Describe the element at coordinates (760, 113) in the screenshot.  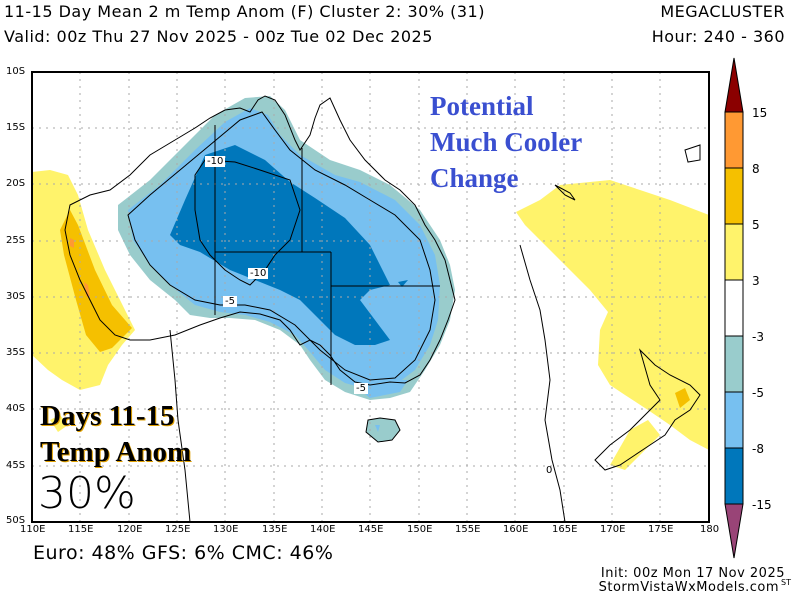
I see `colorbar-label: 15` at that location.